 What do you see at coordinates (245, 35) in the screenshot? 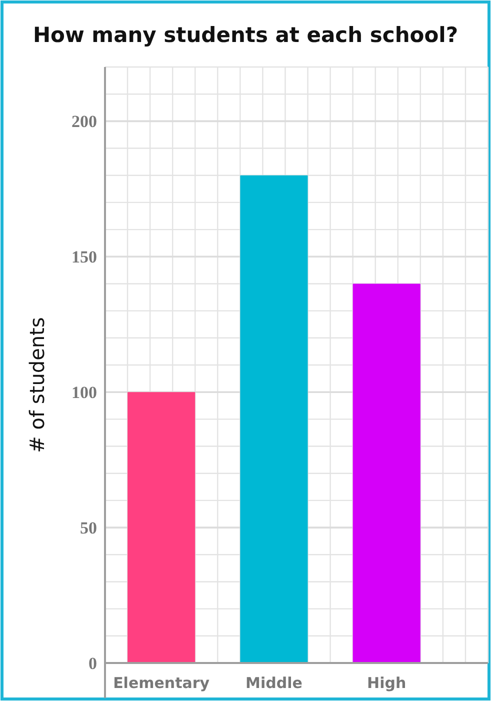
I see `chart-title: How many students at each school?` at bounding box center [245, 35].